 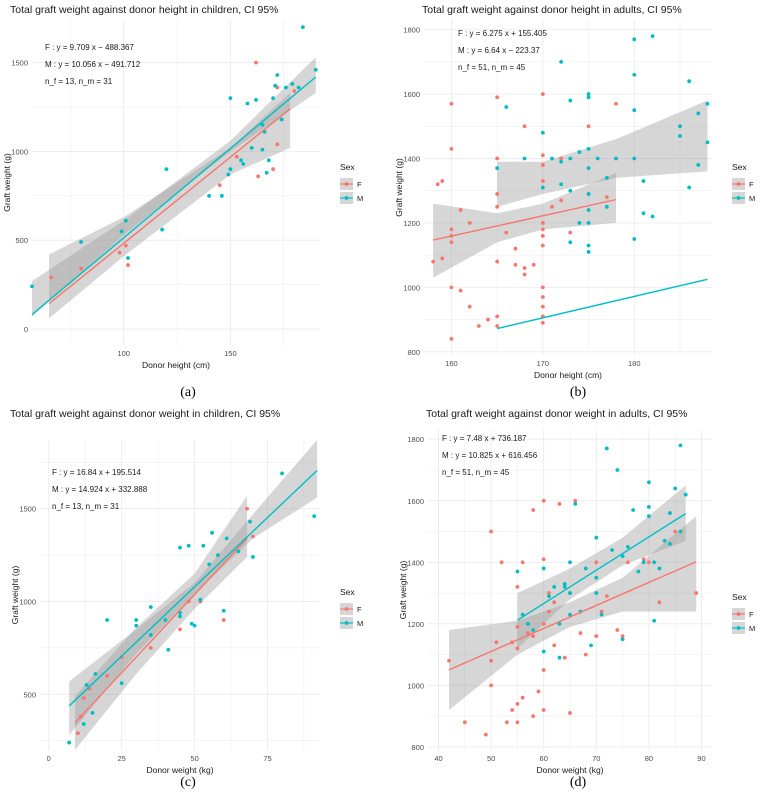 I want to click on fit-line-M, so click(x=602, y=567).